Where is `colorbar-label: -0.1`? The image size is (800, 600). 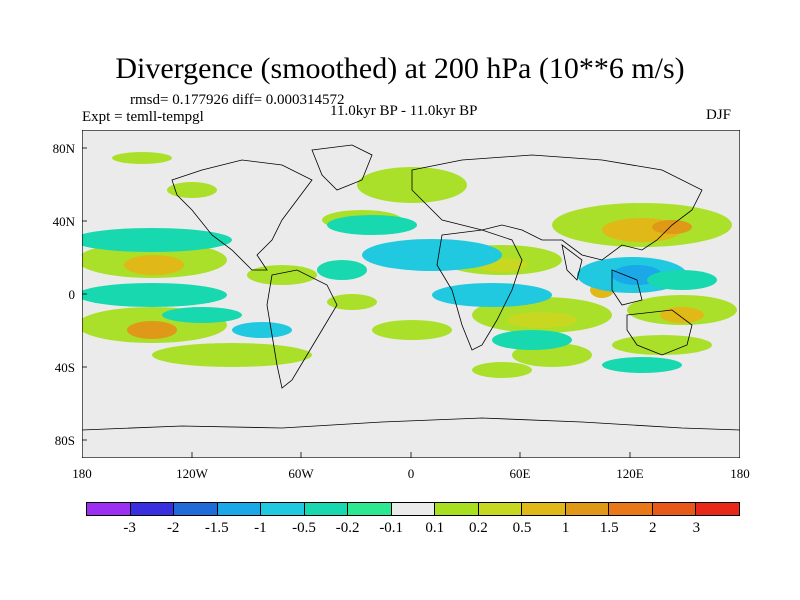 colorbar-label: -0.1 is located at coordinates (391, 528).